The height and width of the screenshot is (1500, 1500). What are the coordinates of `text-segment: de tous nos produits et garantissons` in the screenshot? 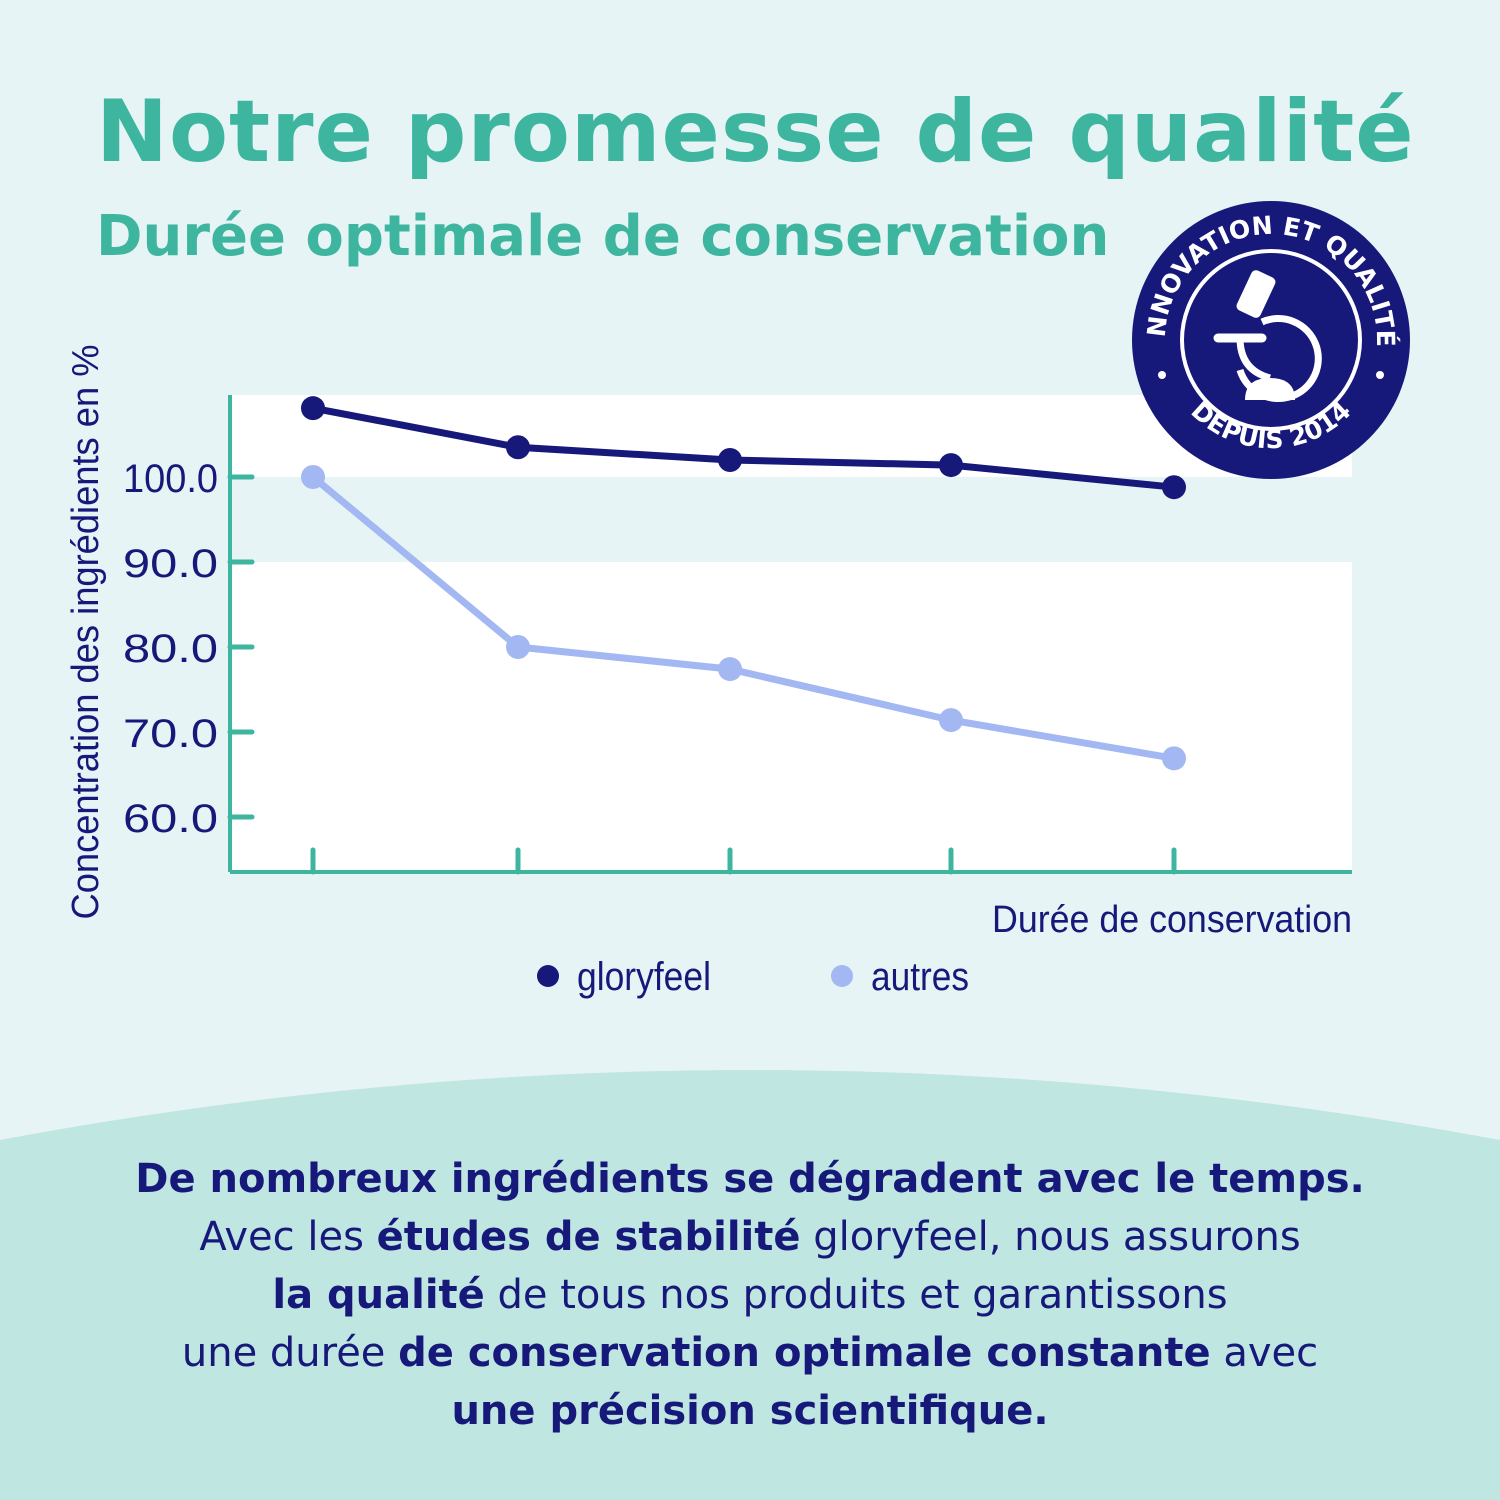 It's located at (856, 1295).